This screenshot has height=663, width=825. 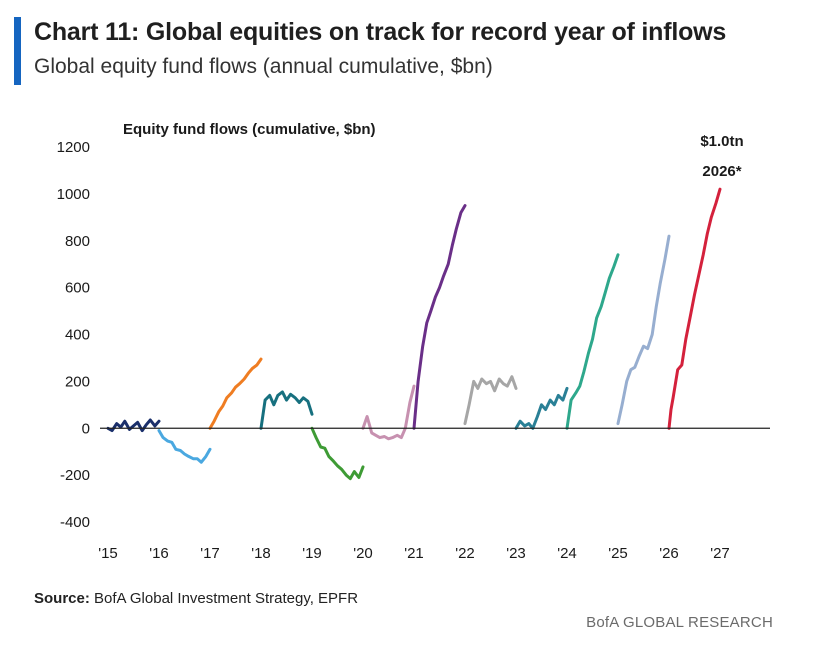 What do you see at coordinates (721, 171) in the screenshot?
I see `annotation-year: 2026*` at bounding box center [721, 171].